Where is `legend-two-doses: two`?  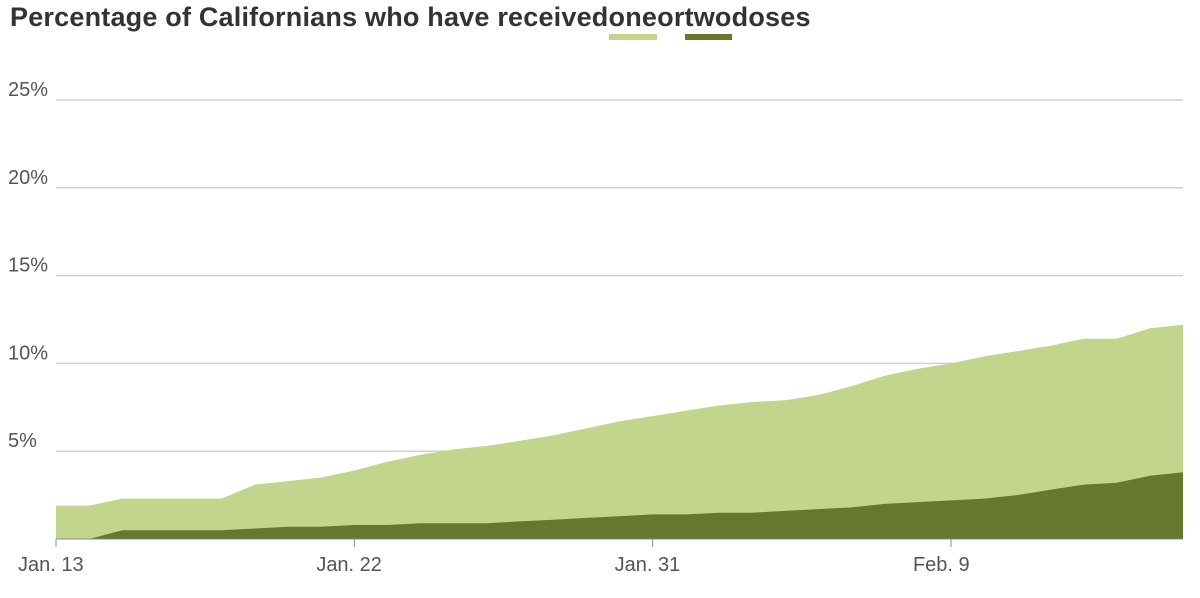
legend-two-doses: two is located at coordinates (708, 21).